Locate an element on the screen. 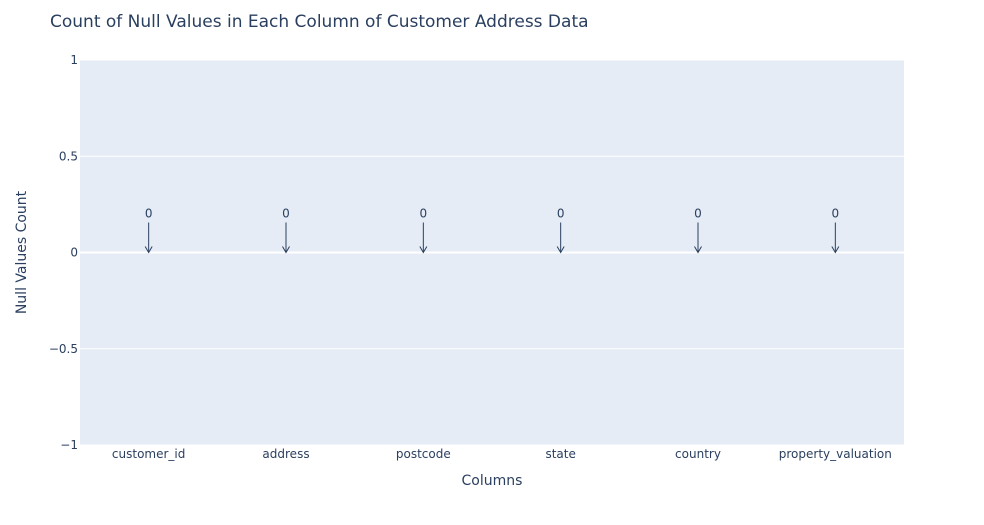 Image resolution: width=984 pixels, height=525 pixels. x-axis-title: Columns is located at coordinates (492, 481).